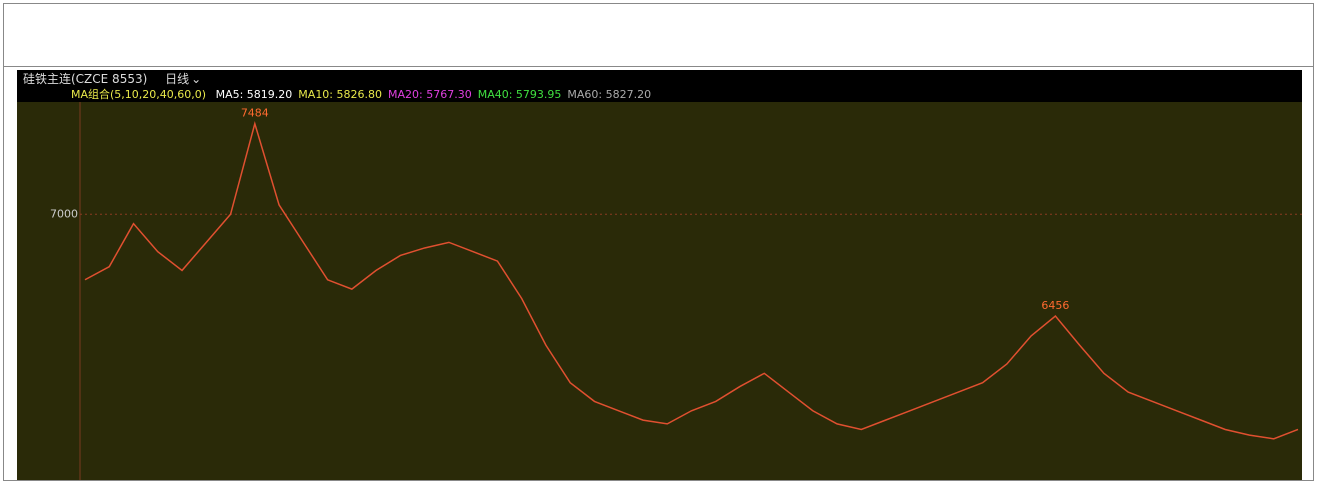  I want to click on high-label: 6456, so click(1055, 305).